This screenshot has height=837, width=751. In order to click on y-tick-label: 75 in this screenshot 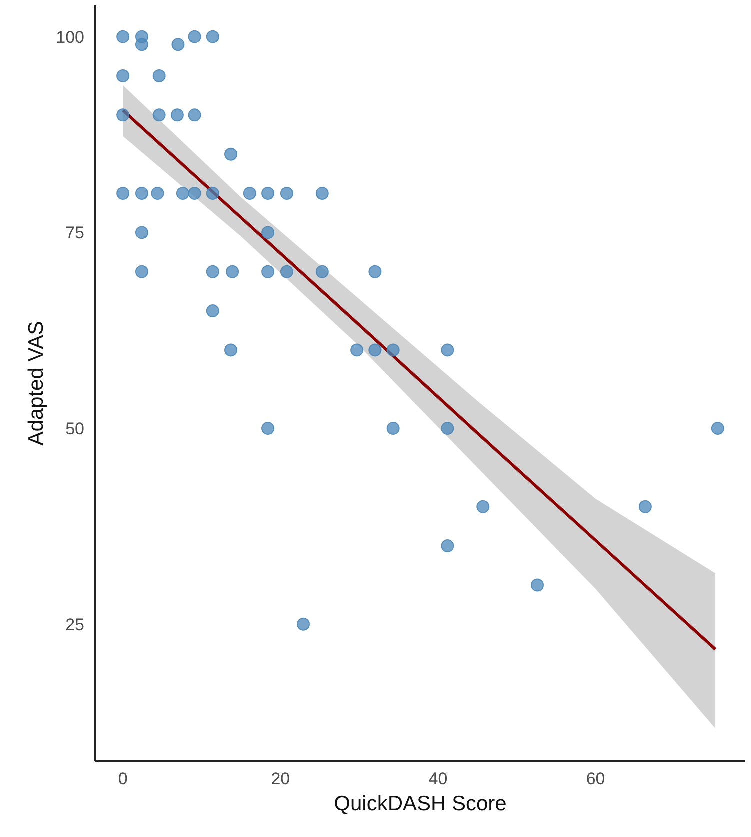, I will do `click(75, 233)`.